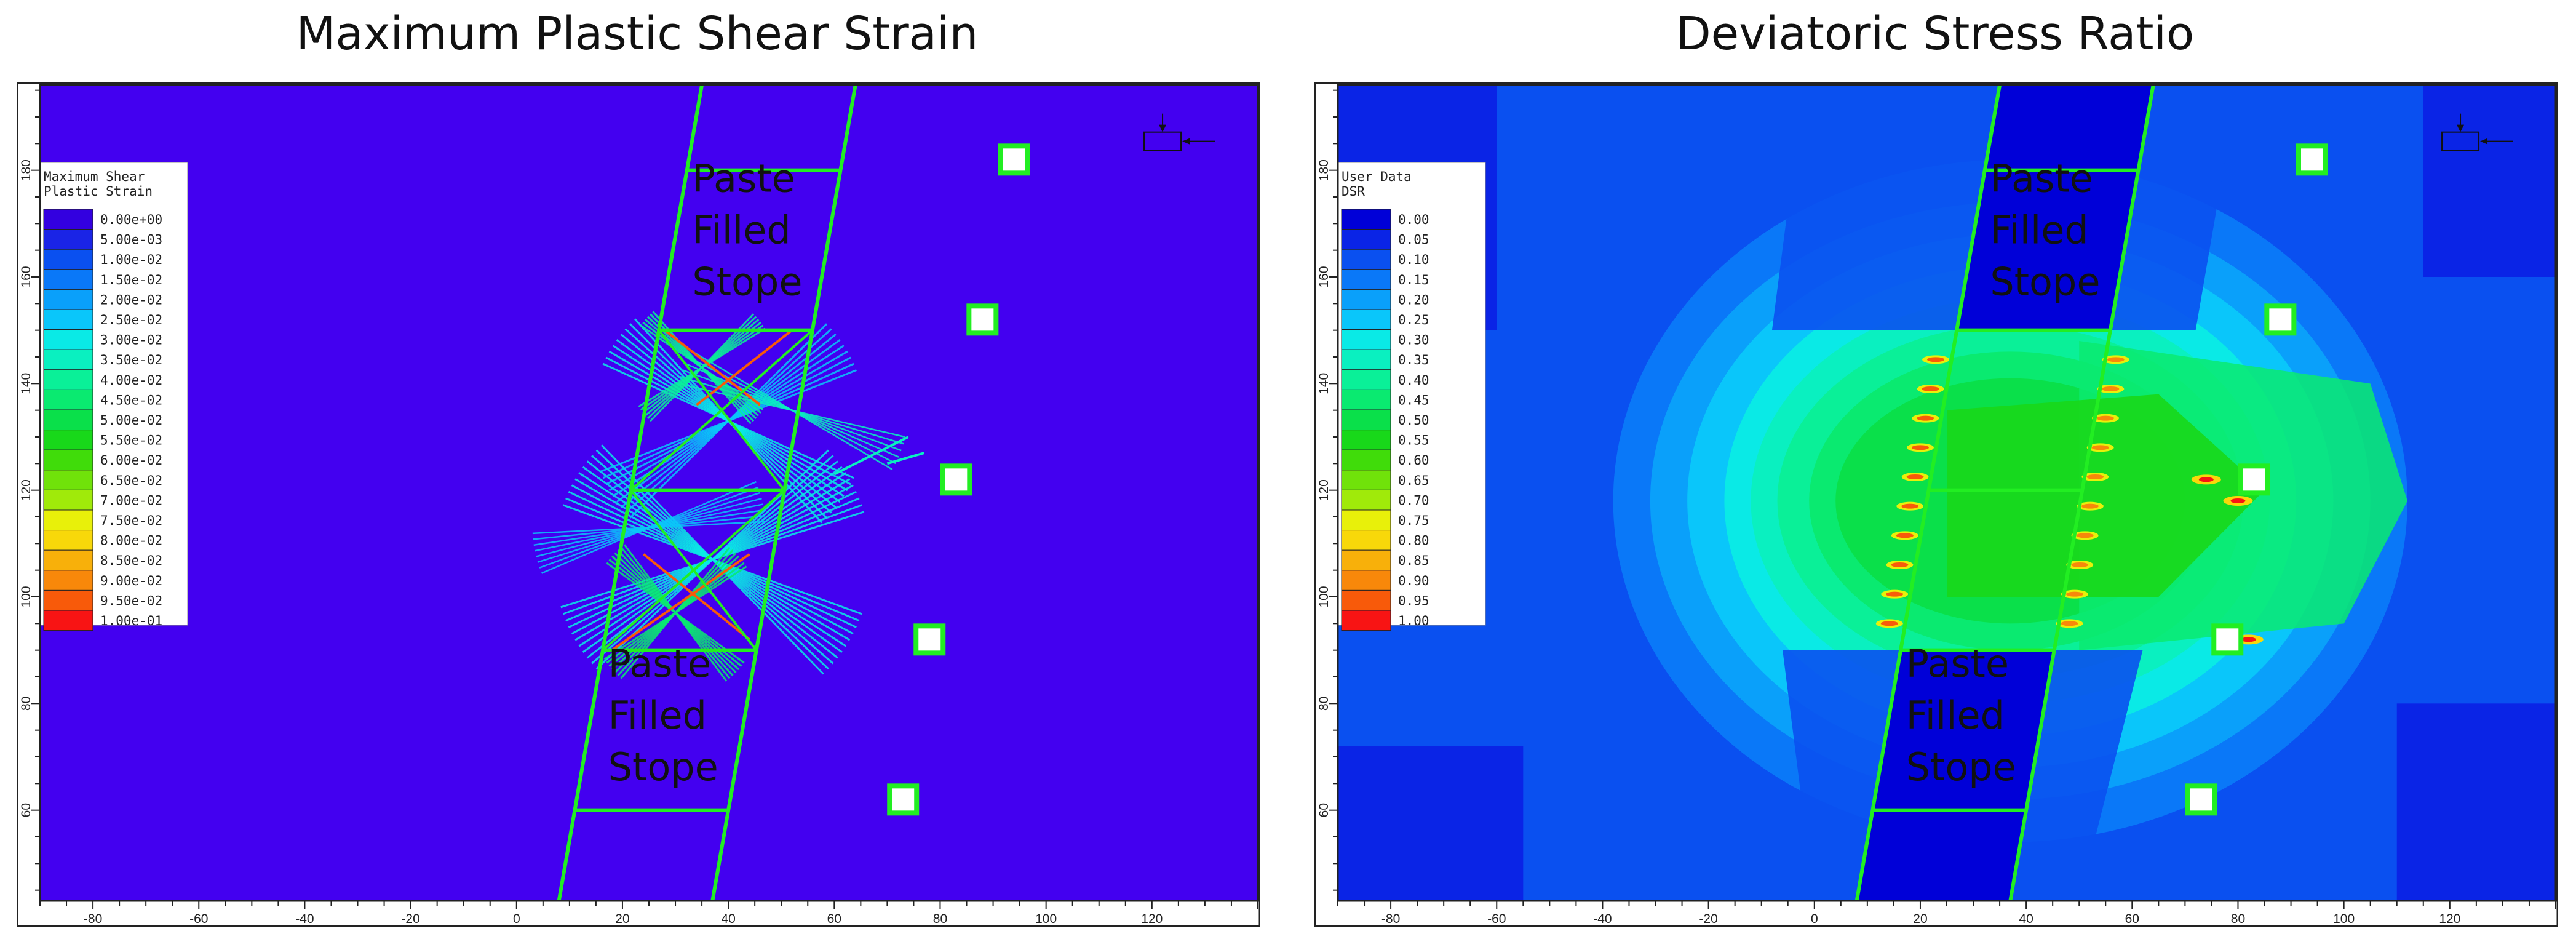  I want to click on legend-label: 9.00e-02, so click(131, 581).